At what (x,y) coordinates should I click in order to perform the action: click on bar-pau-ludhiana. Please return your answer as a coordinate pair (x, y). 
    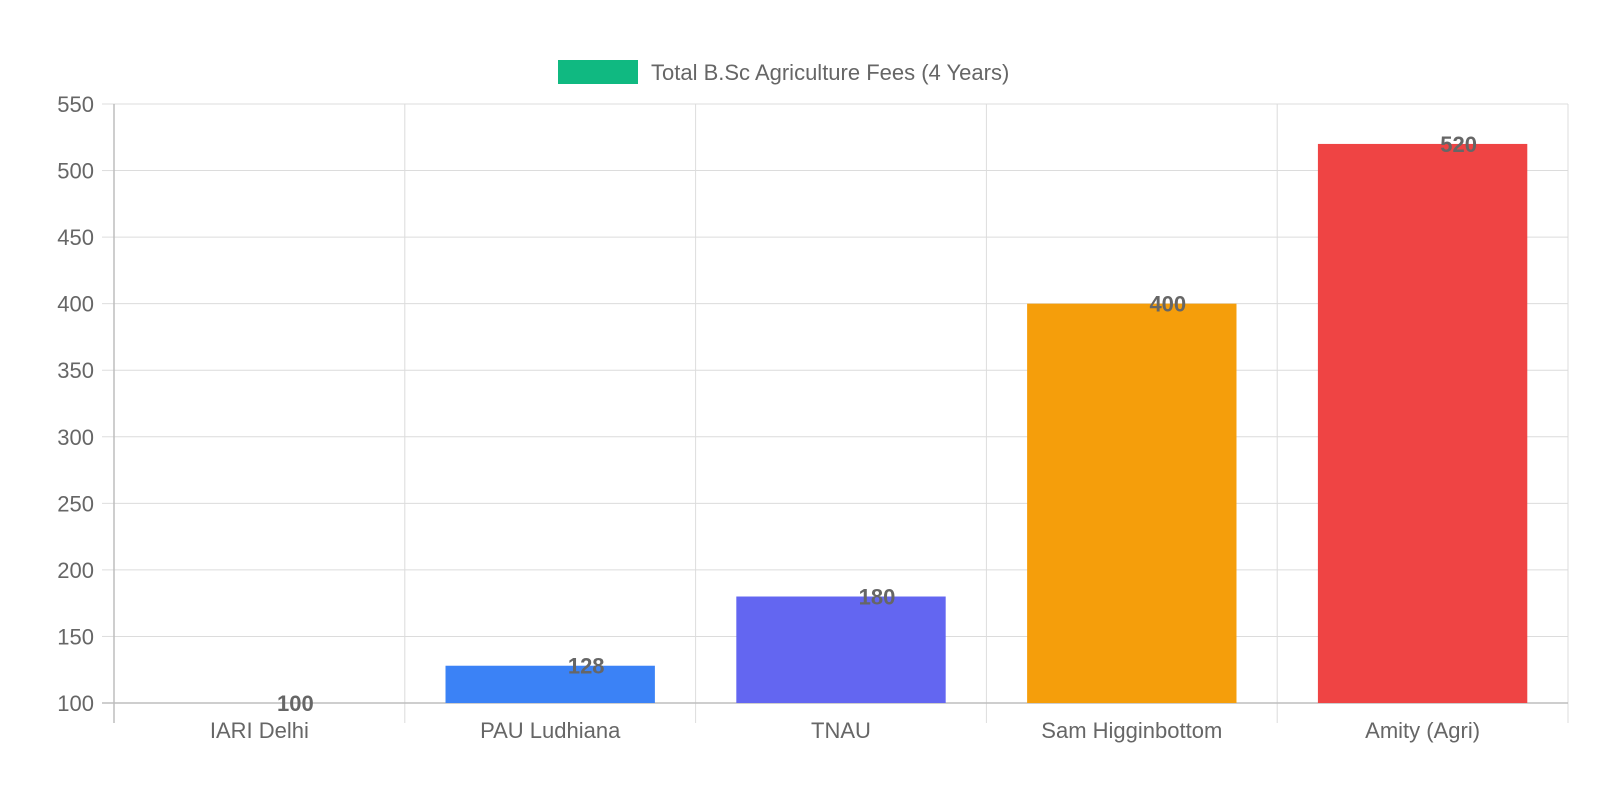
    Looking at the image, I should click on (550, 684).